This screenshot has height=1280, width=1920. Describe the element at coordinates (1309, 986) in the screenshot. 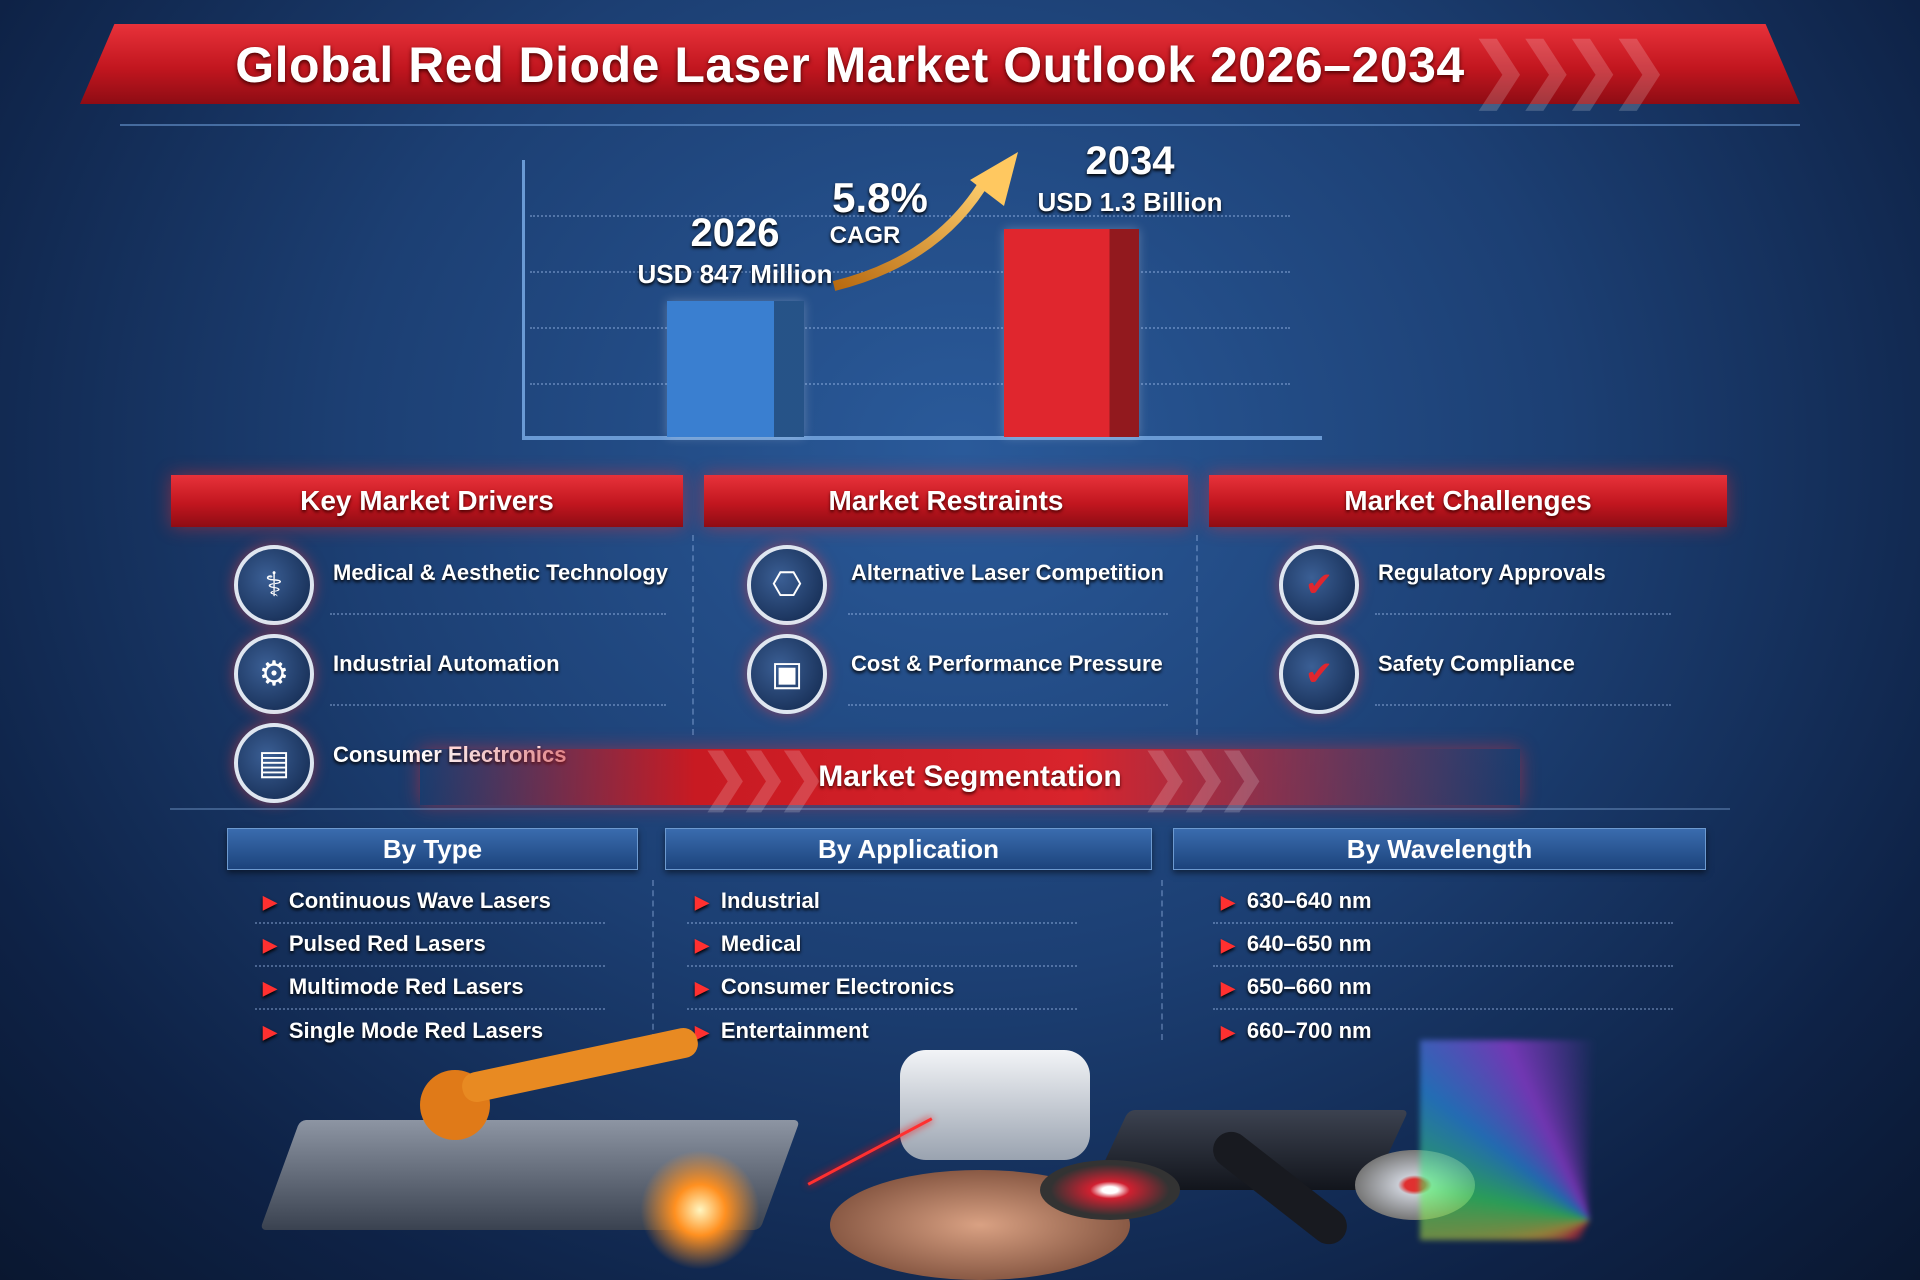

I see `segment-item-label: 650–660 nm` at that location.